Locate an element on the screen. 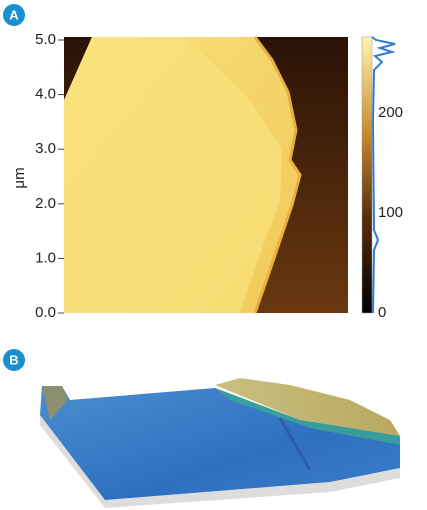 The image size is (427, 510). panel-label: B is located at coordinates (13, 359).